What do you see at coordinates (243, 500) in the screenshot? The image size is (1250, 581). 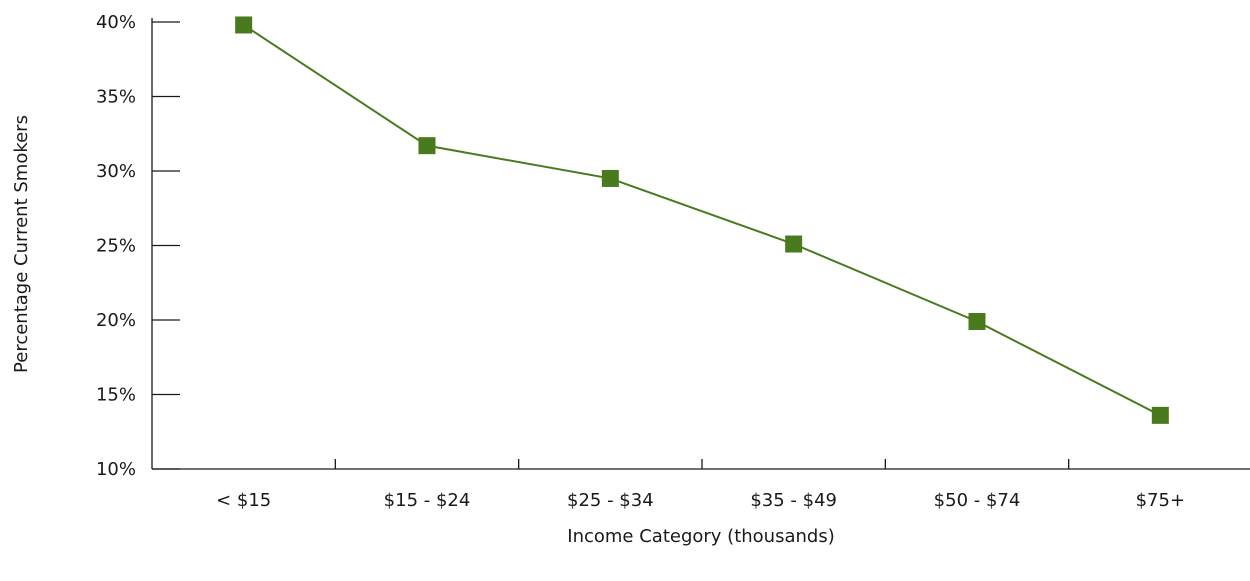 I see `x-tick-label: < $15` at bounding box center [243, 500].